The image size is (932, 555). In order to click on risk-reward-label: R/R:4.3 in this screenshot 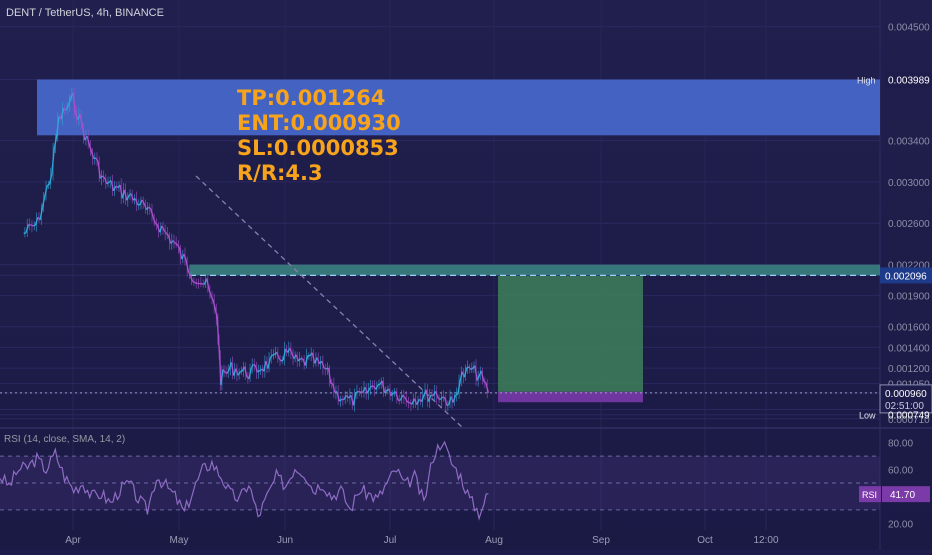, I will do `click(319, 173)`.